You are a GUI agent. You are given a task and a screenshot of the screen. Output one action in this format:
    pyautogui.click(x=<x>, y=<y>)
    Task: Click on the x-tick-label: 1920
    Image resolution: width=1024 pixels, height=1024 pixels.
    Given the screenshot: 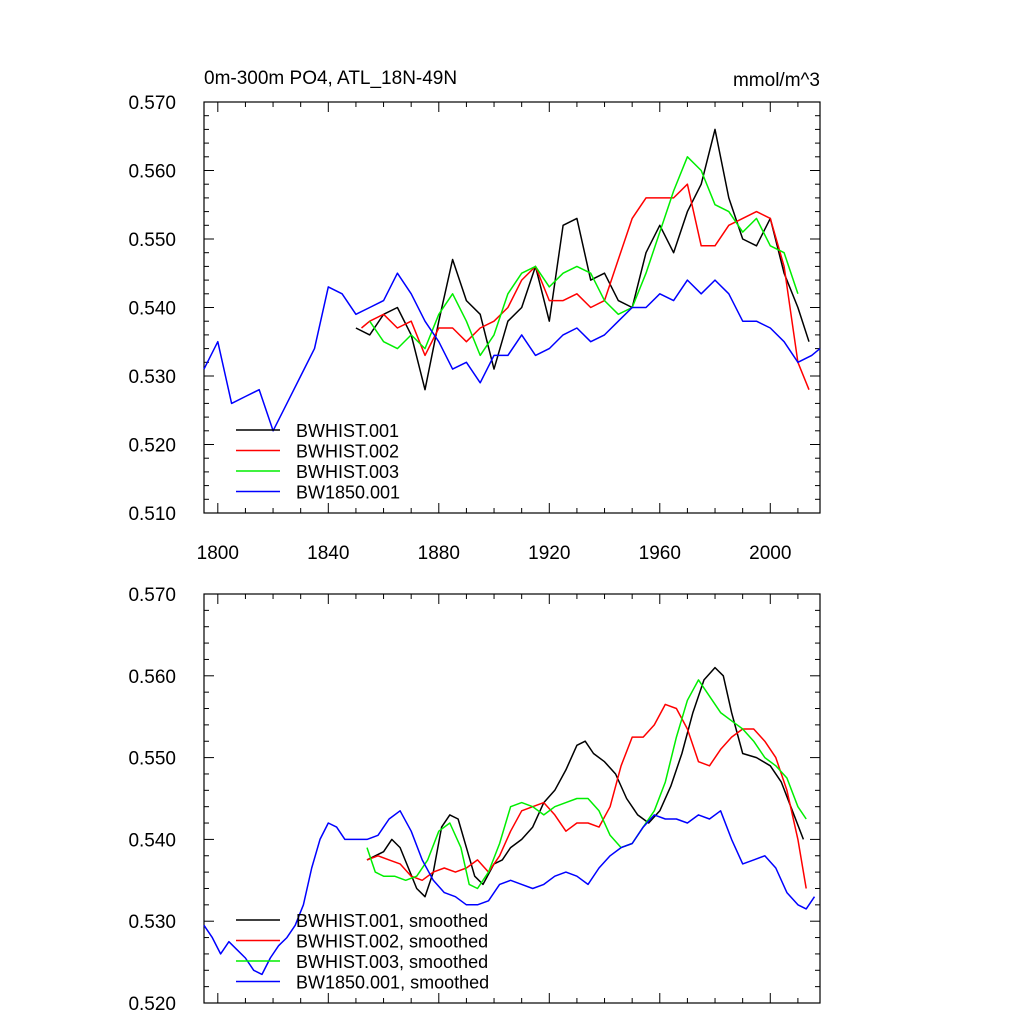 What is the action you would take?
    pyautogui.click(x=549, y=553)
    